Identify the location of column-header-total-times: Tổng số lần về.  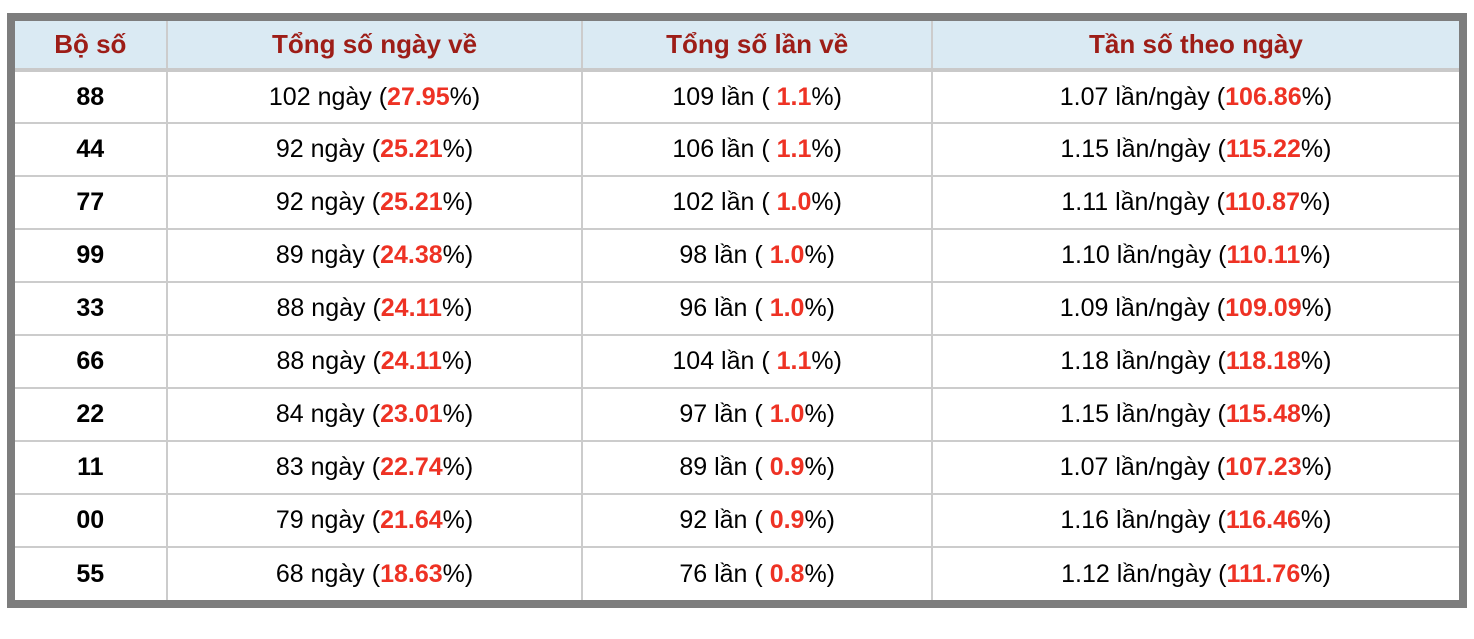
(756, 46).